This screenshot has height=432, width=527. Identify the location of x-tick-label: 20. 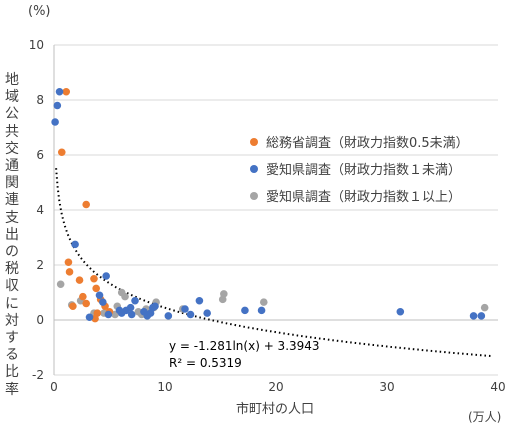
(275, 387).